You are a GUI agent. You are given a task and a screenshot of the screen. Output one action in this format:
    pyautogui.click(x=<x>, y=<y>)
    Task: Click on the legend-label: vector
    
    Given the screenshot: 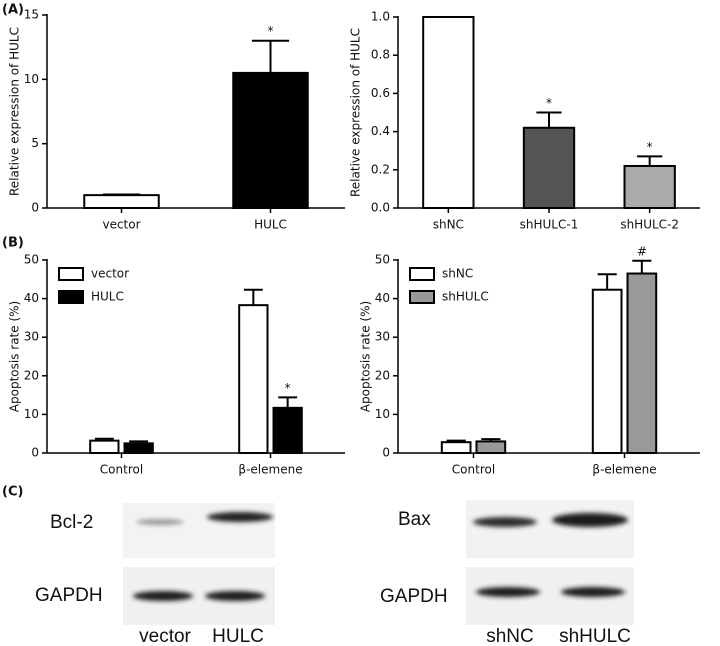 What is the action you would take?
    pyautogui.click(x=110, y=274)
    